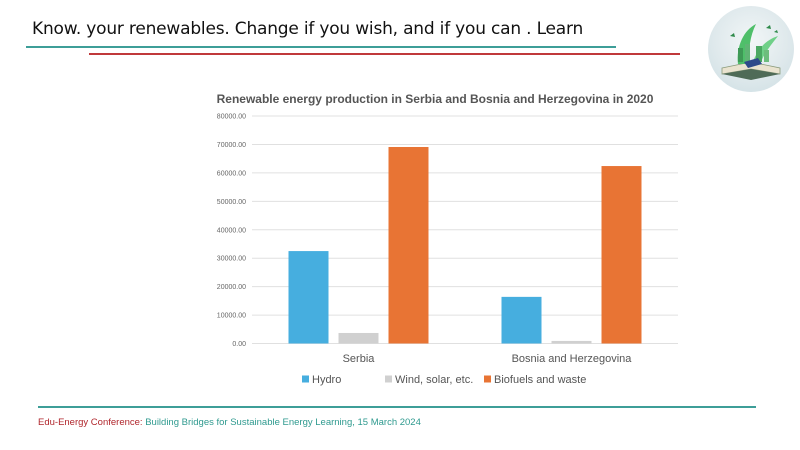 The image size is (800, 450). Describe the element at coordinates (231, 117) in the screenshot. I see `y-tick-label: 80000.00` at that location.